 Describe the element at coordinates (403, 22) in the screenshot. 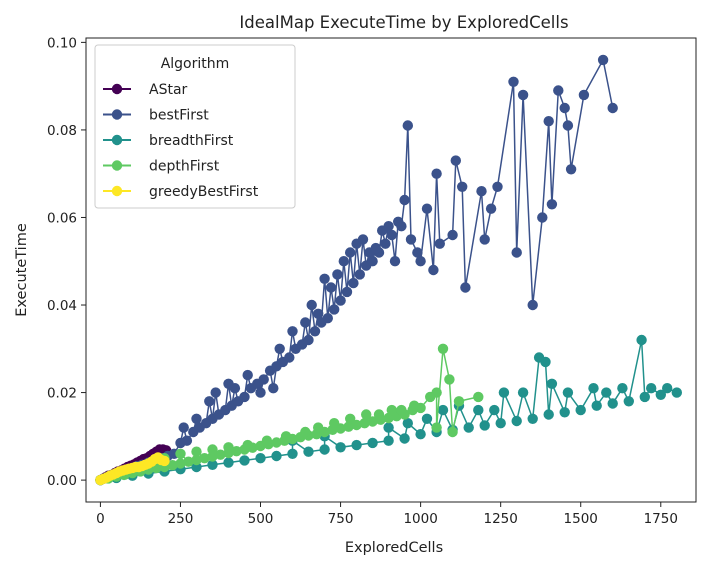

I see `chart-title: IdealMap ExecuteTime by ExploredCells` at that location.